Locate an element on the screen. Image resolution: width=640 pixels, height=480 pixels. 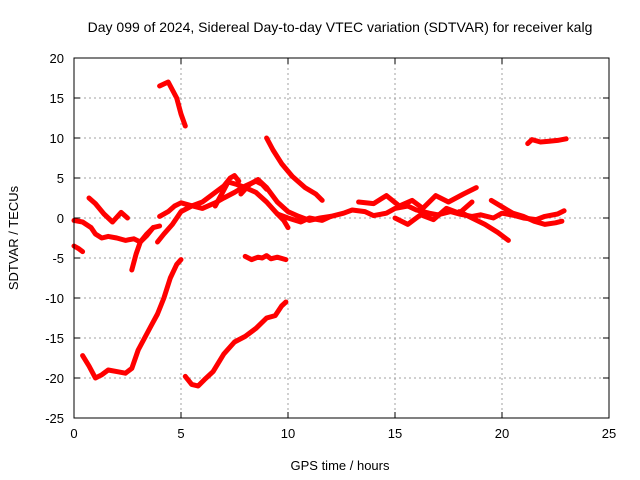
y-tick-label: -5 is located at coordinates (58, 258).